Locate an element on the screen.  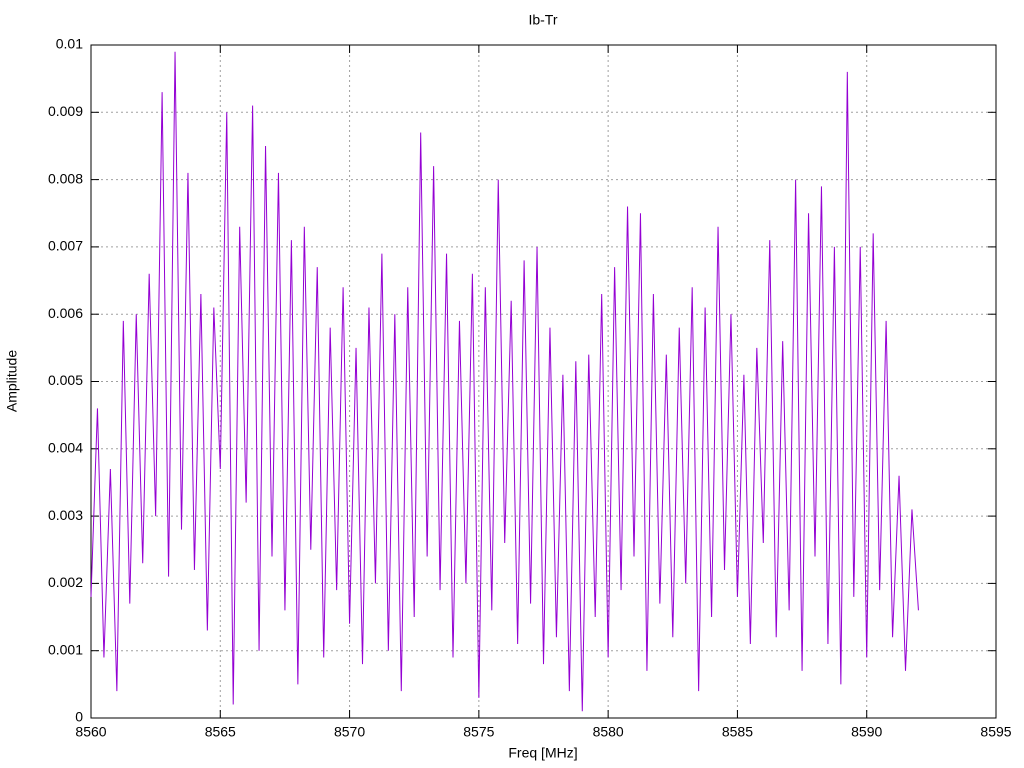
y-axis-label: Amplitude is located at coordinates (12, 381).